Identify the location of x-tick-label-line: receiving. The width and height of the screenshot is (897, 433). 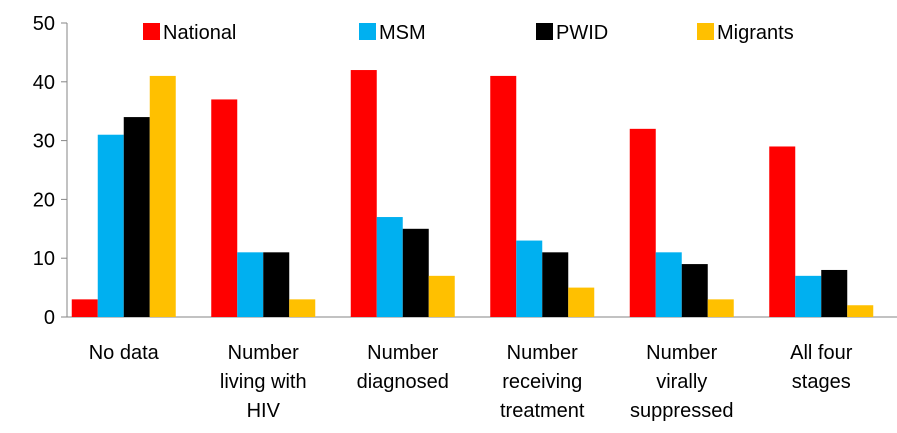
(542, 382).